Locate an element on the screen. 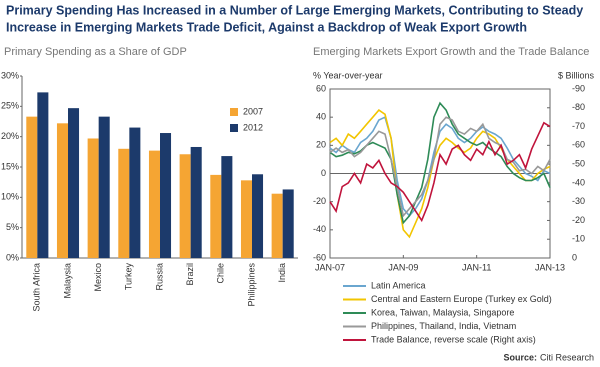 The height and width of the screenshot is (367, 600). source: Citi Research is located at coordinates (567, 357).